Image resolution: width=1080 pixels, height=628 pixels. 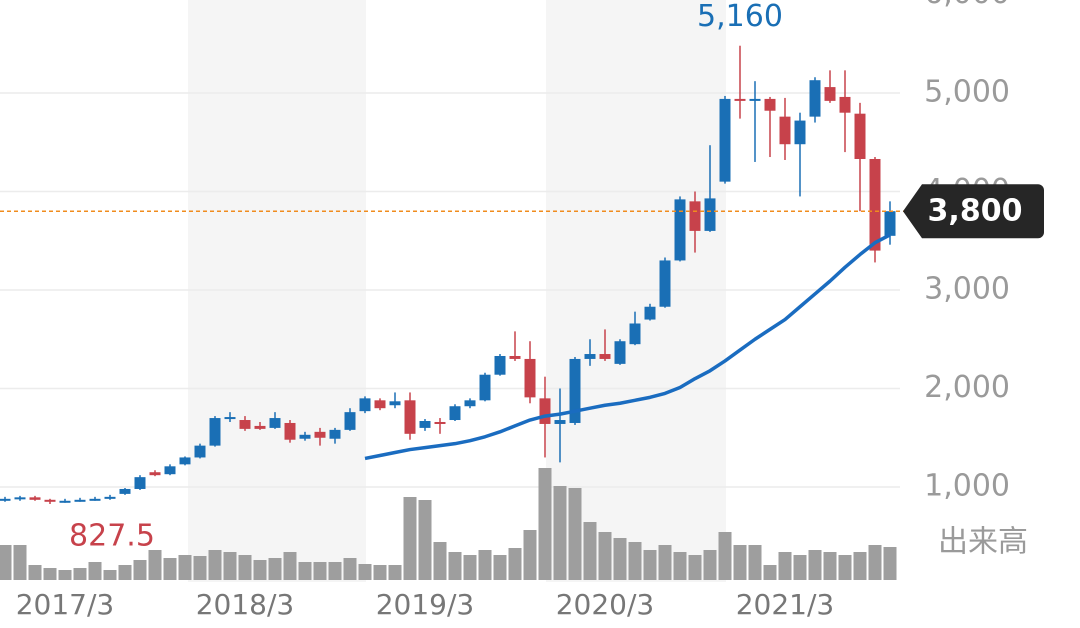 What do you see at coordinates (967, 5) in the screenshot?
I see `y-tick-label: 6,000` at bounding box center [967, 5].